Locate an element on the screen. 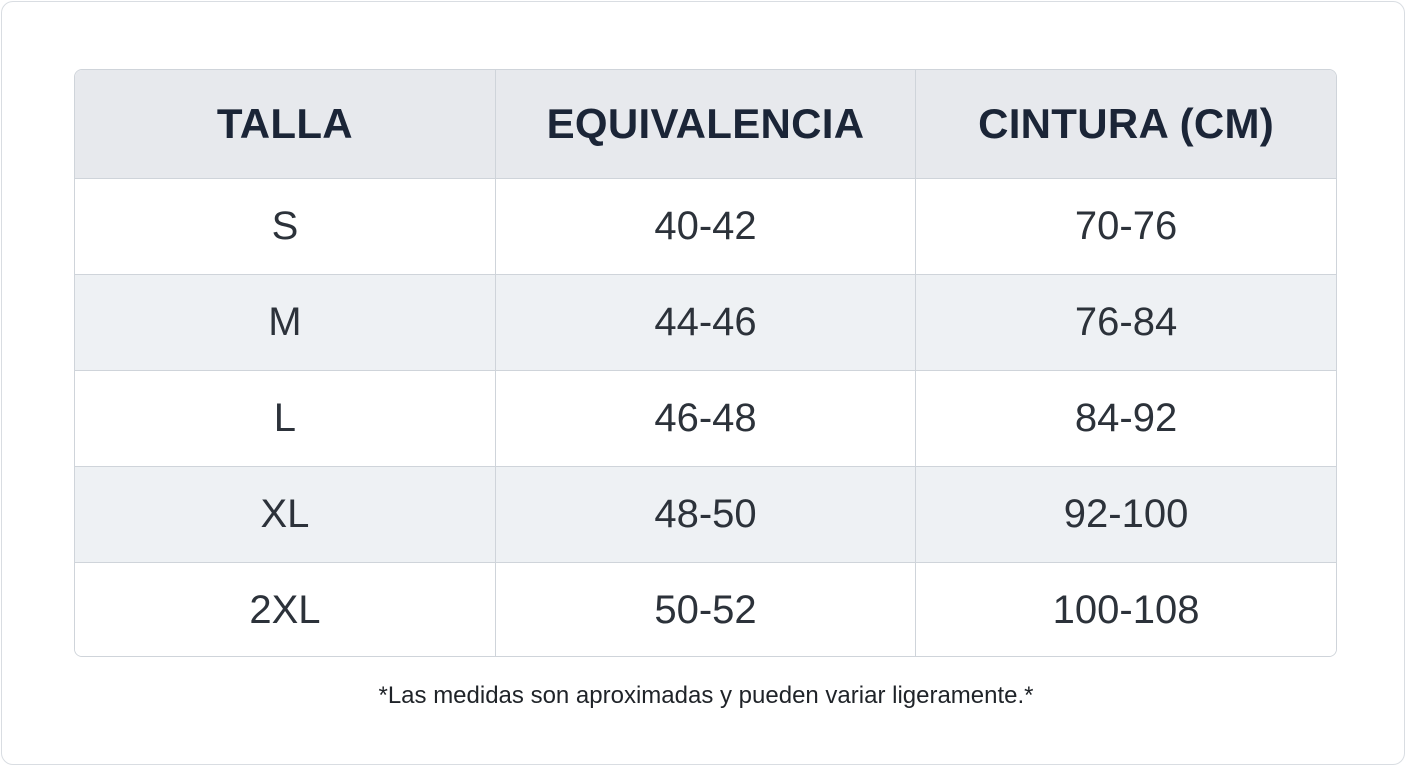 The height and width of the screenshot is (768, 1408). header-equivalencia: EQUIVALENCIA is located at coordinates (706, 124).